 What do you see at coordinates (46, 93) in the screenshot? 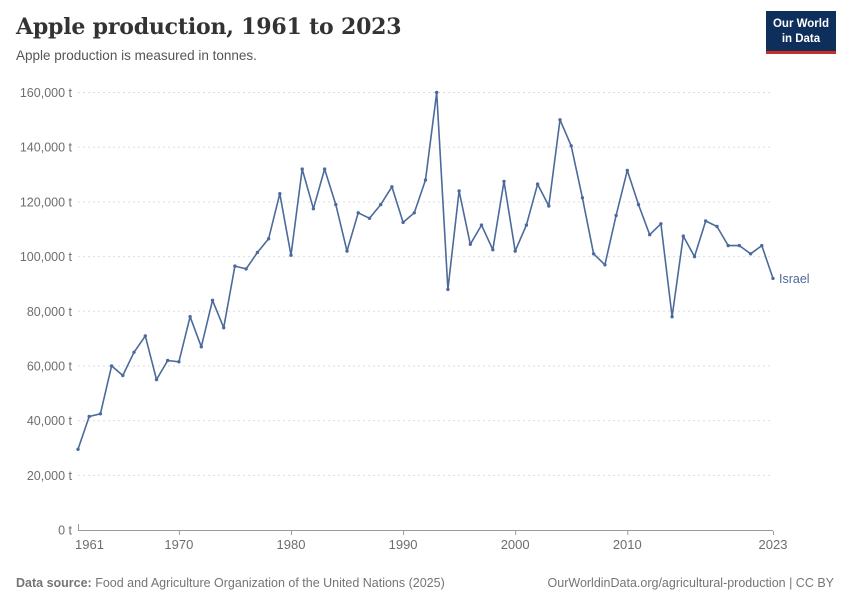
I see `y-axis-tick-label: 160,000 t` at bounding box center [46, 93].